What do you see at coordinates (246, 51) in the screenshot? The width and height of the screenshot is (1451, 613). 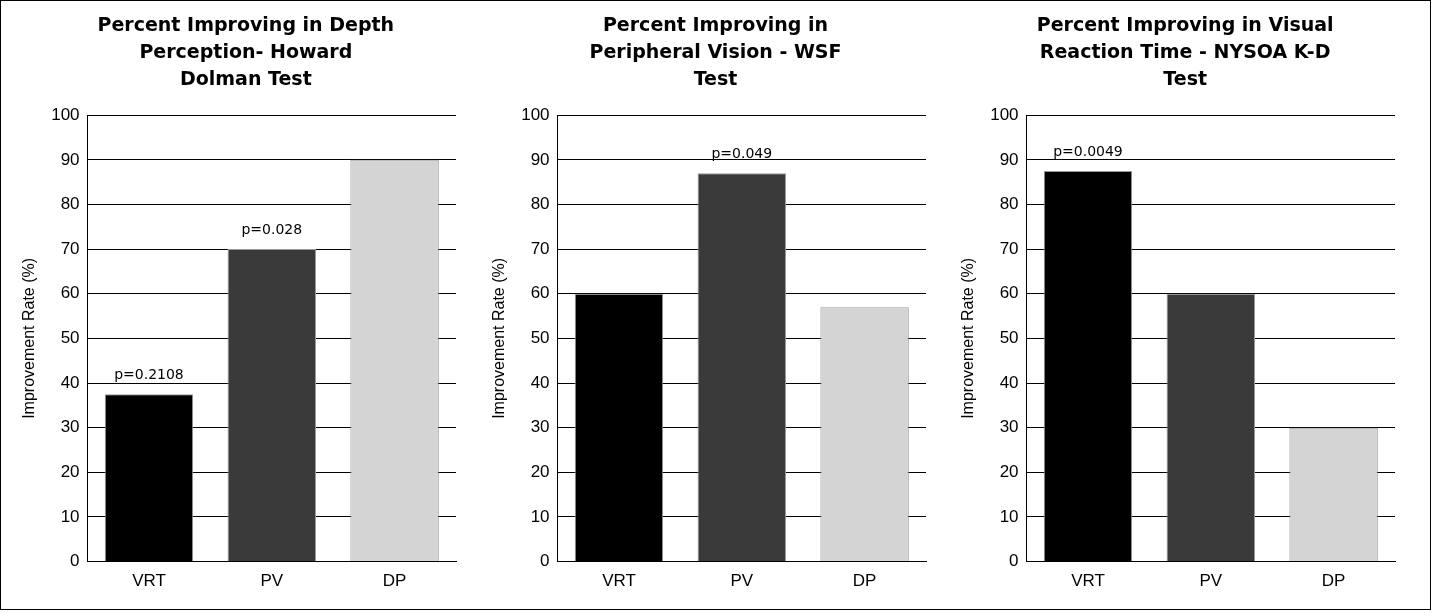 I see `chart-title: Percent Improving in Depth Perception- Howard Dolman Test` at bounding box center [246, 51].